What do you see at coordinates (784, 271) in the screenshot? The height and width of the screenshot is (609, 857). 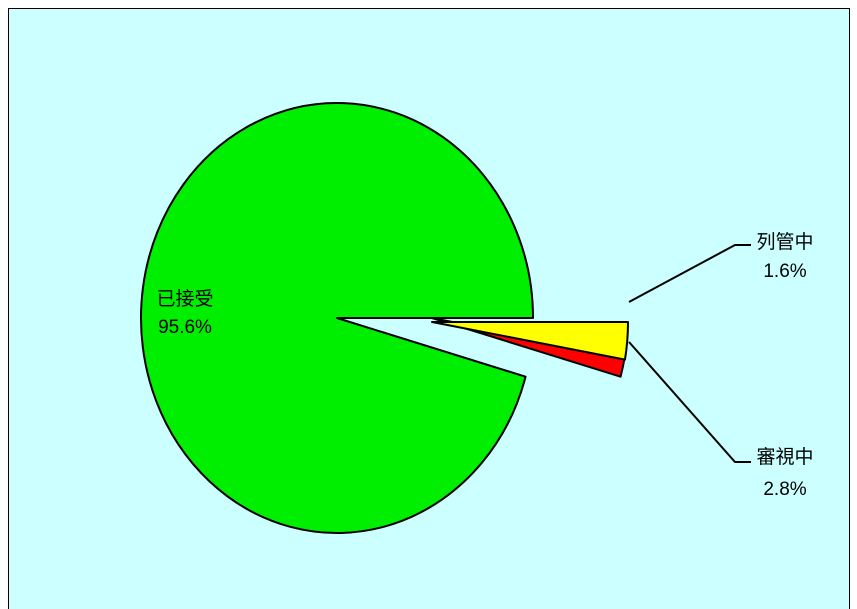 I see `slice-value-label: 1.6%` at bounding box center [784, 271].